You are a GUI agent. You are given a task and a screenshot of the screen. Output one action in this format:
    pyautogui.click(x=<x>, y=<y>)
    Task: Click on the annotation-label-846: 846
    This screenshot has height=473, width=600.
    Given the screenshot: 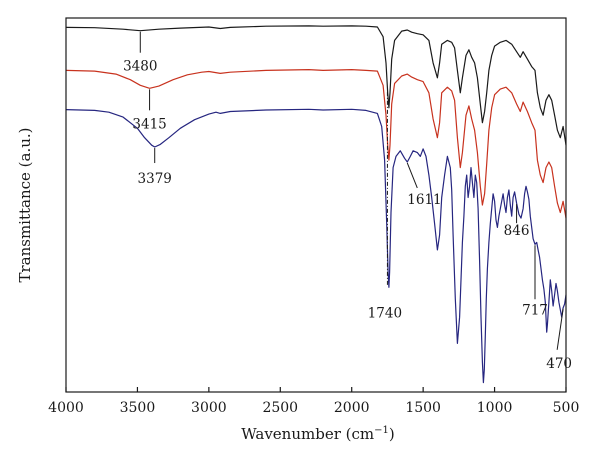 What is the action you would take?
    pyautogui.click(x=517, y=231)
    